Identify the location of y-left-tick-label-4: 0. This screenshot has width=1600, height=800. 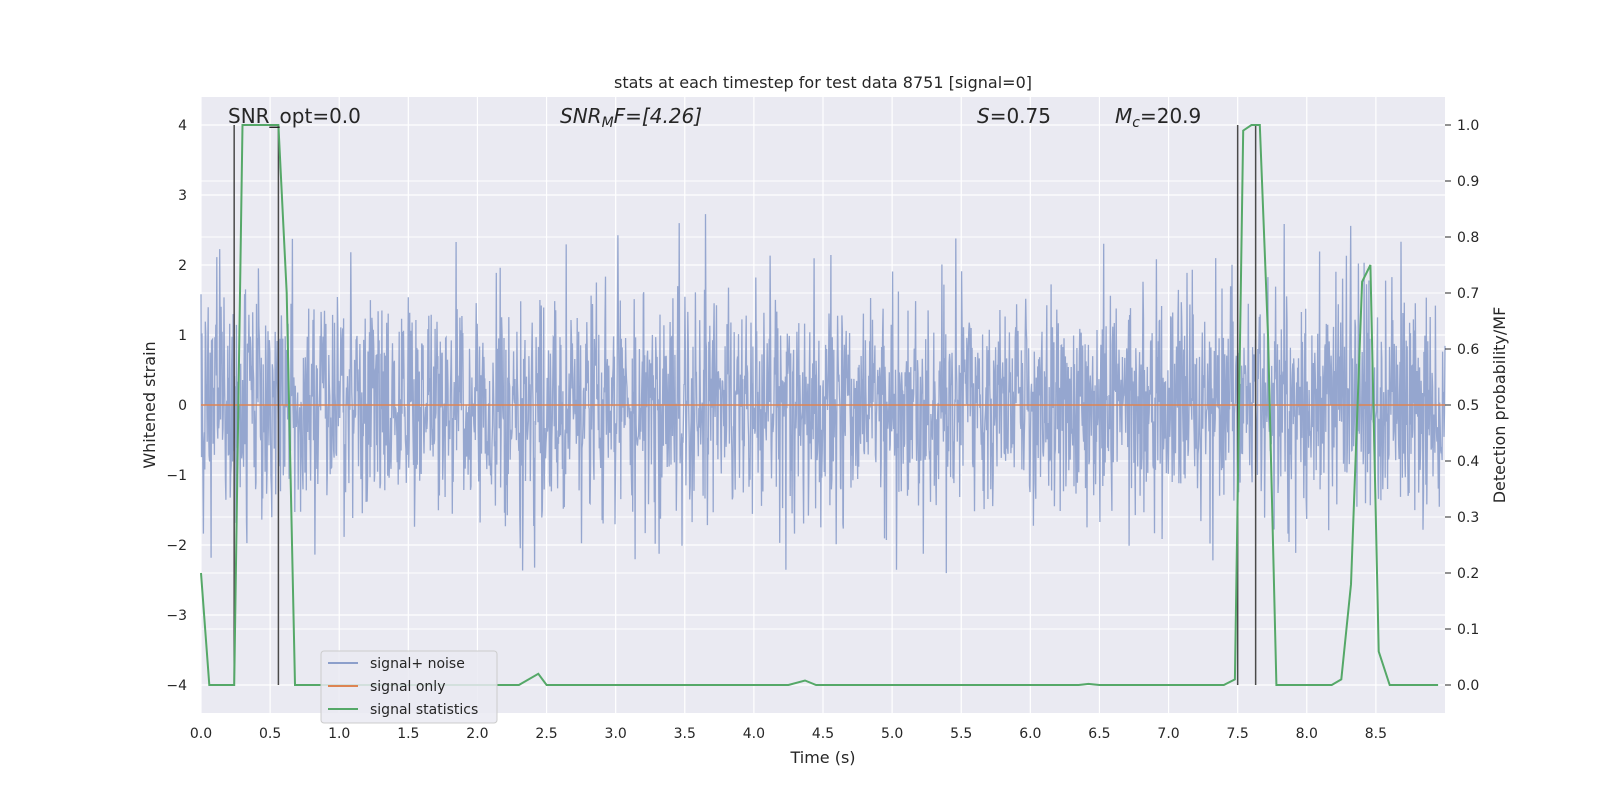
(182, 406).